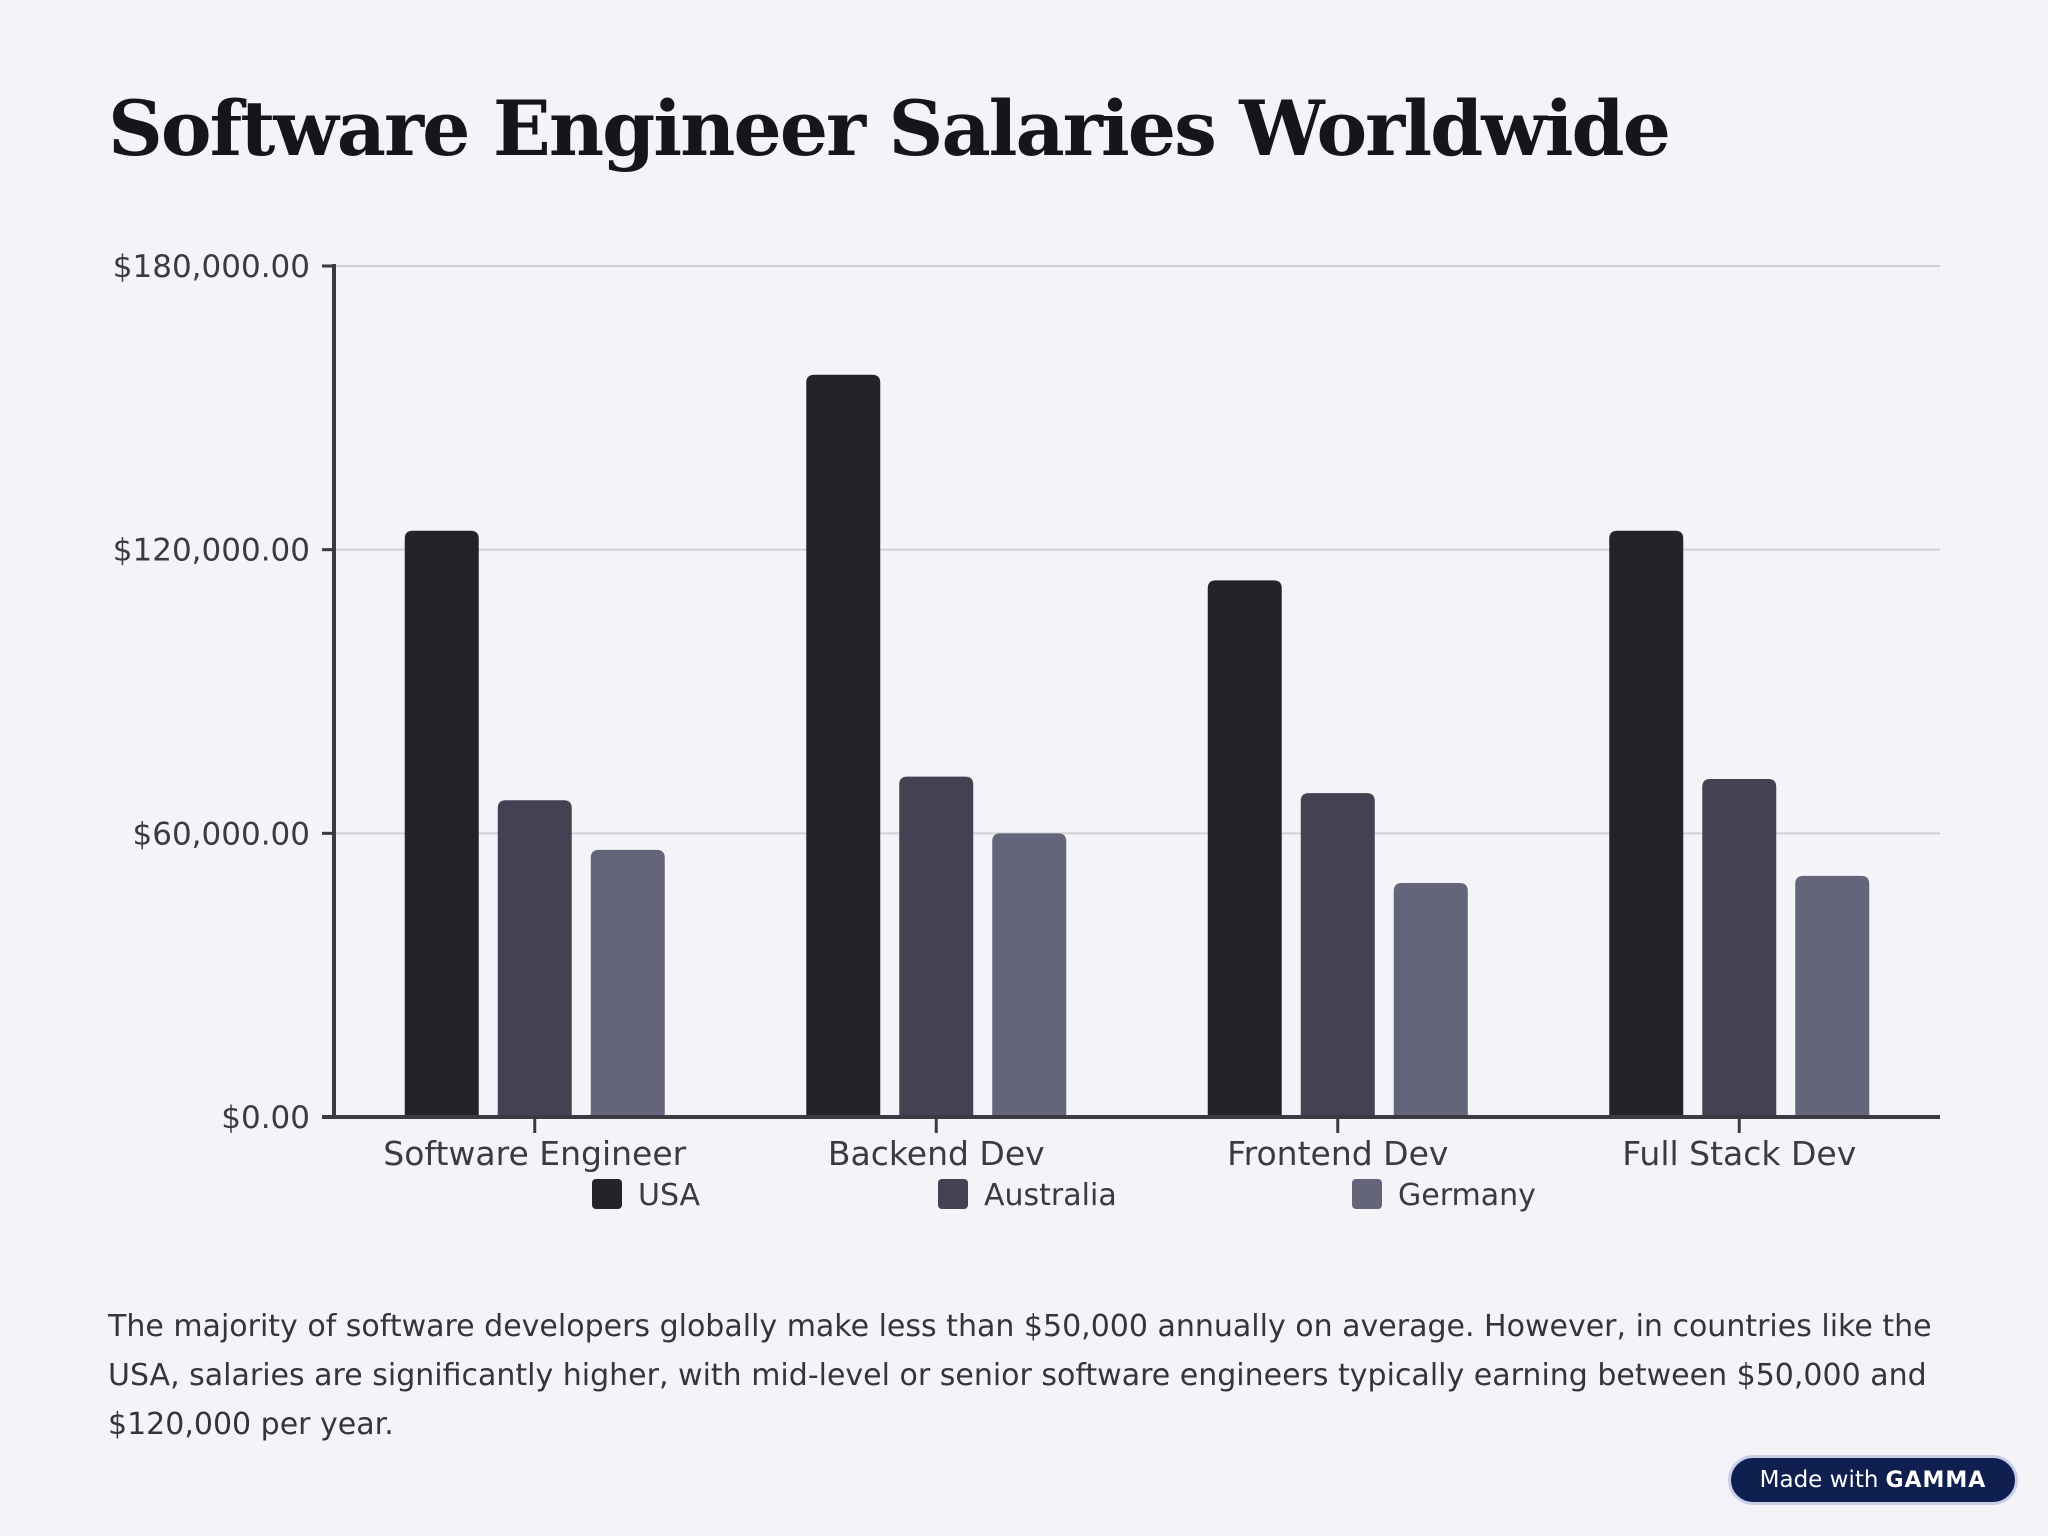 The width and height of the screenshot is (2048, 1536). Describe the element at coordinates (211, 267) in the screenshot. I see `y-tick-label: $180,000.00` at that location.